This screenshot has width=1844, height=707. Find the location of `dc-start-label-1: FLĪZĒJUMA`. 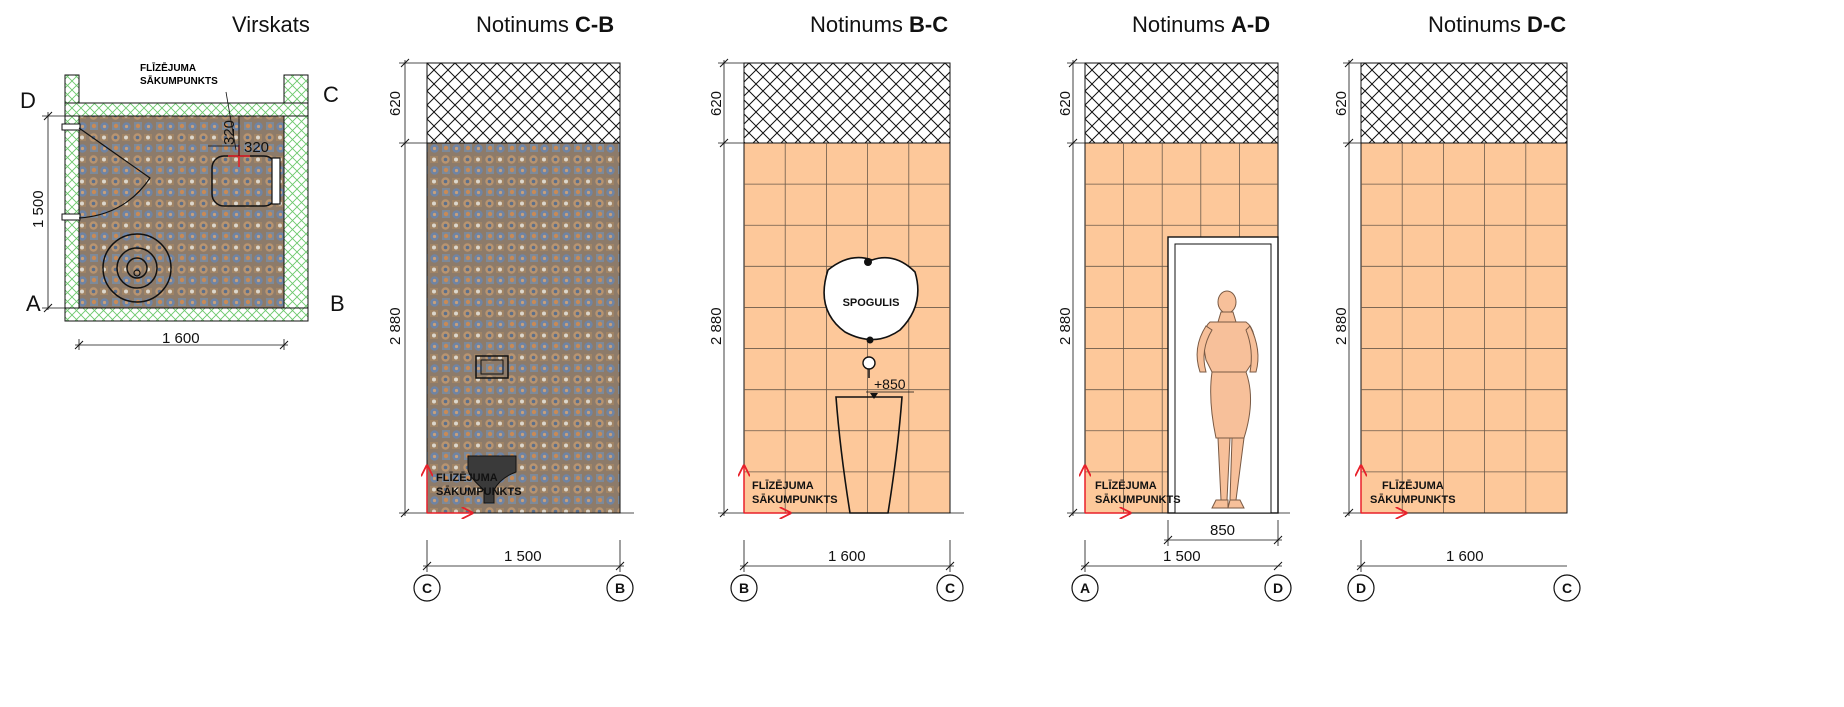

dc-start-label-1: FLĪZĒJUMA is located at coordinates (1413, 486).